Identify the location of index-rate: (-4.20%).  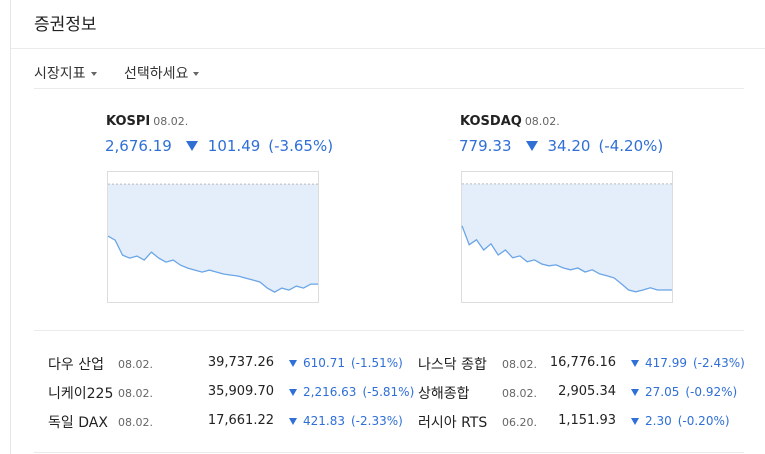
(631, 146).